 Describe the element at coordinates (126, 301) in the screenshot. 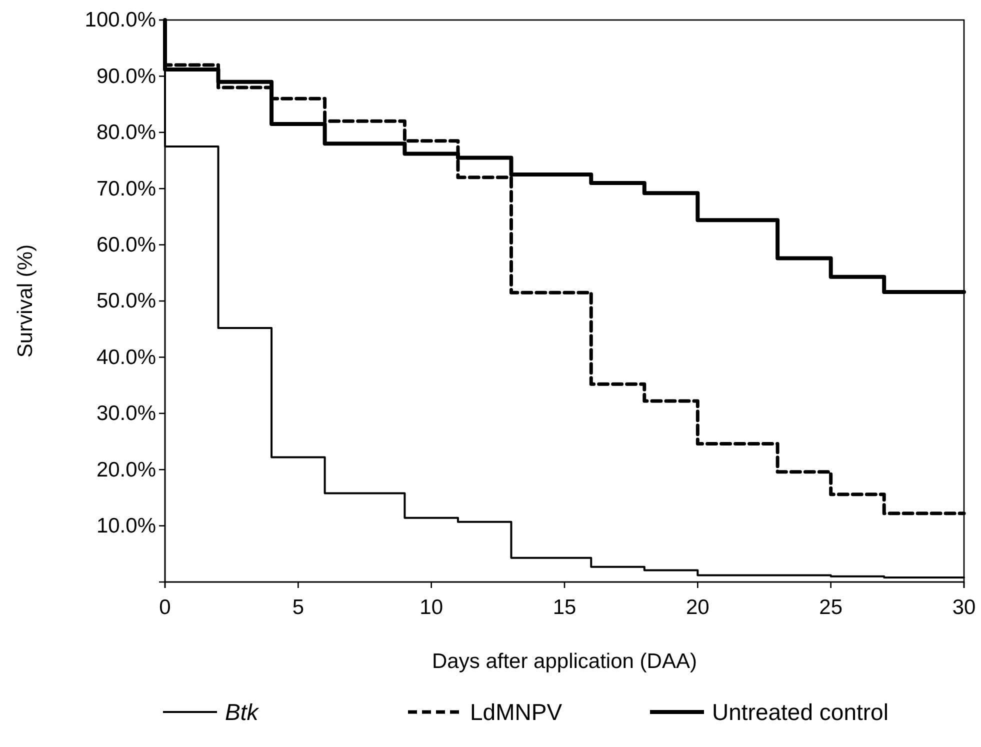

I see `y-tick-label: 50.0%` at that location.